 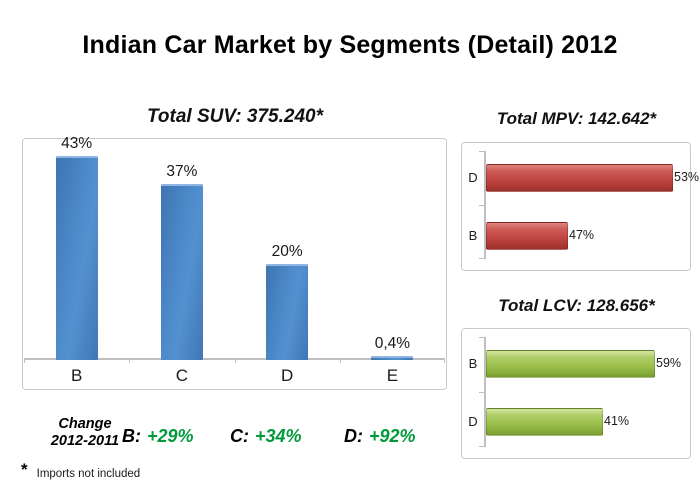 What do you see at coordinates (570, 364) in the screenshot?
I see `lcv-bar-b` at bounding box center [570, 364].